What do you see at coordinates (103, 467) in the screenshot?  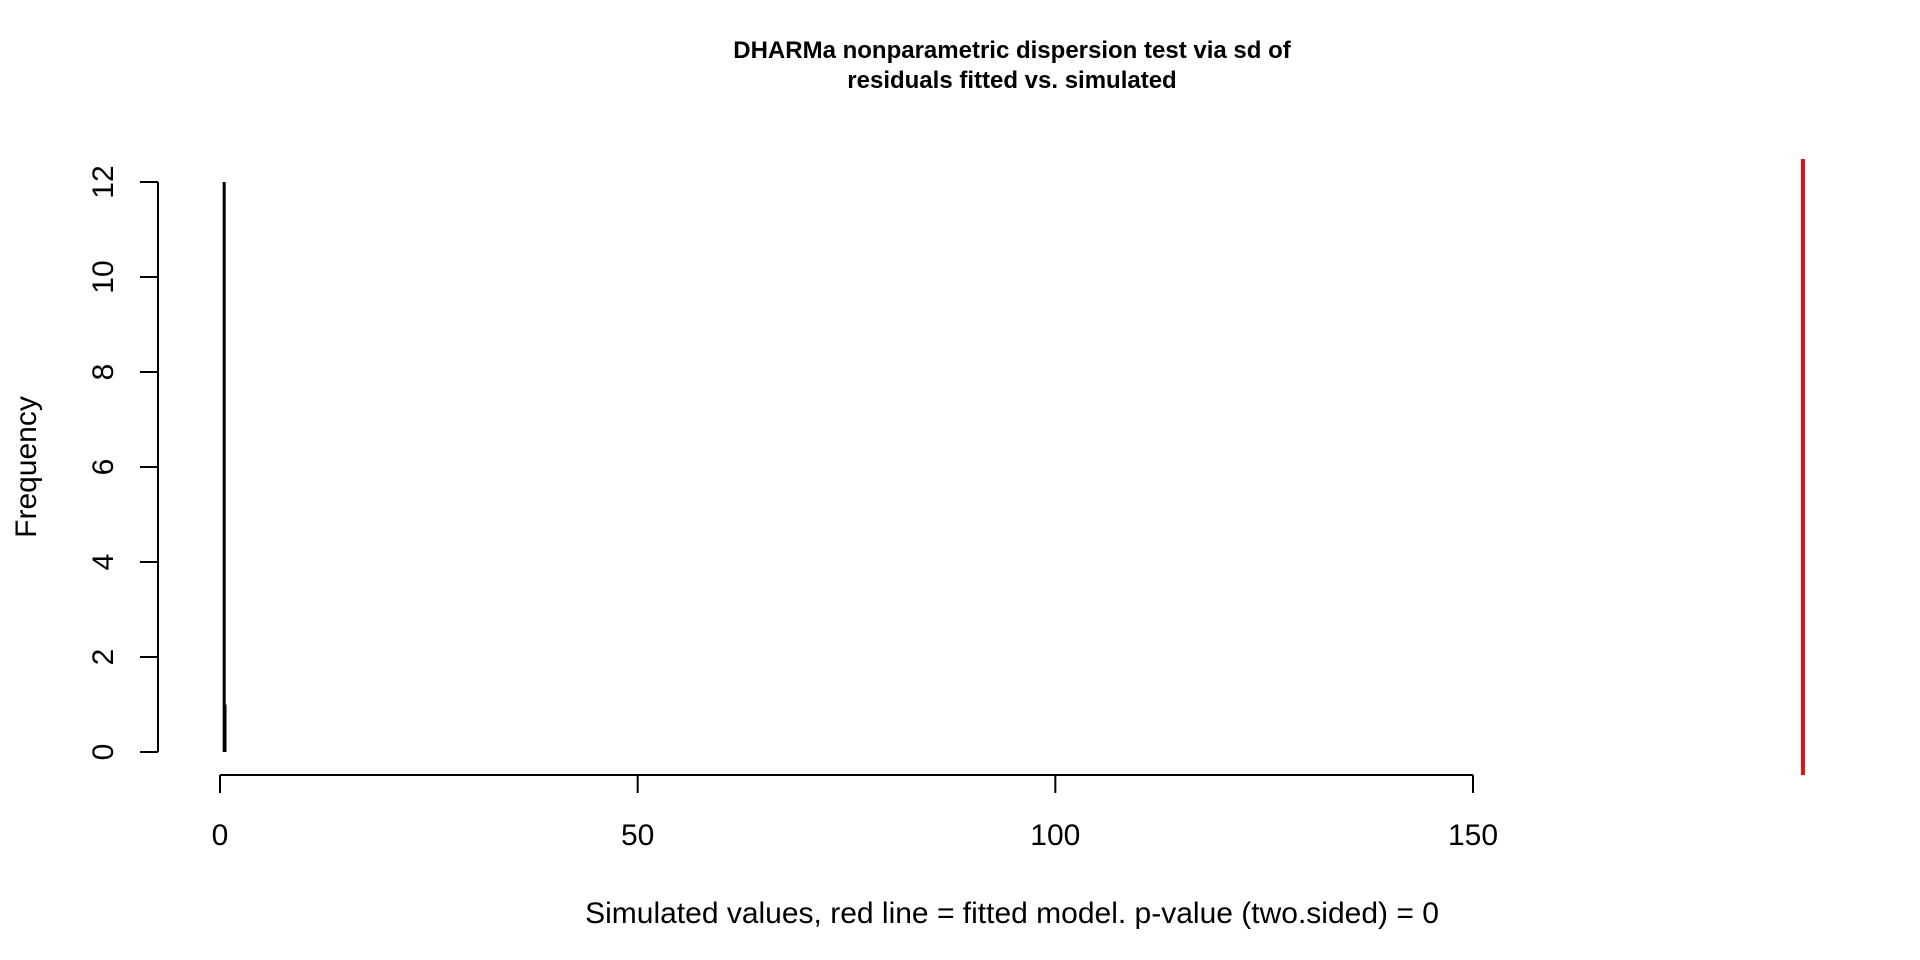 I see `y-tick-label: 6` at bounding box center [103, 467].